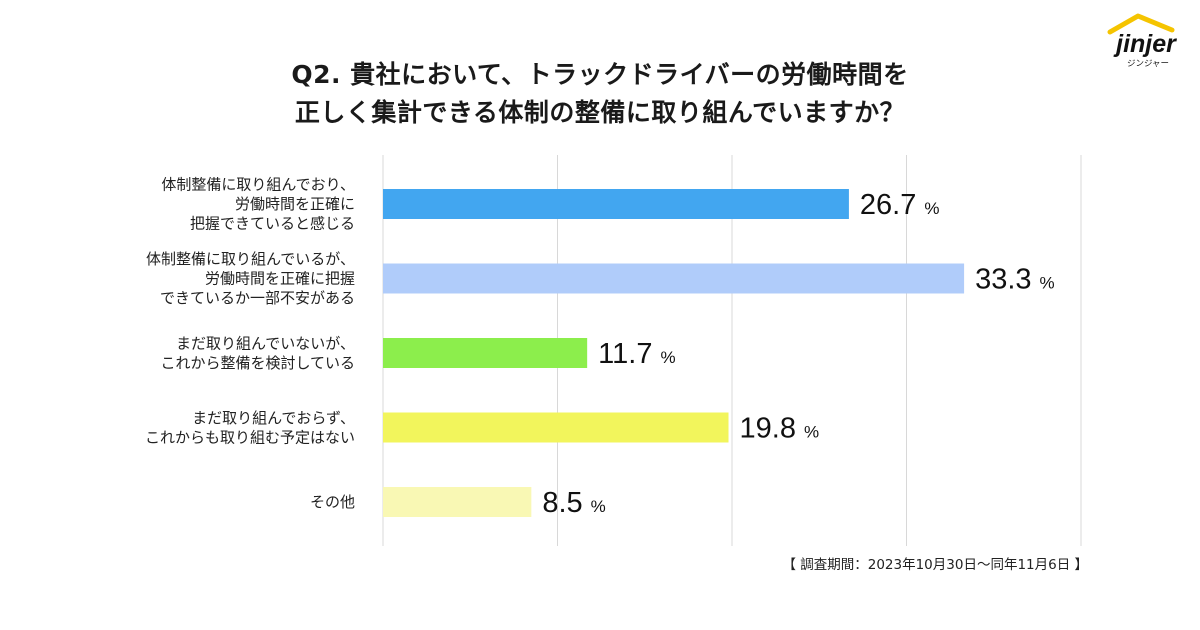  Describe the element at coordinates (935, 565) in the screenshot. I see `survey-period-note: 【 調査期間：2023年10月30日〜同年11月6日 】` at that location.